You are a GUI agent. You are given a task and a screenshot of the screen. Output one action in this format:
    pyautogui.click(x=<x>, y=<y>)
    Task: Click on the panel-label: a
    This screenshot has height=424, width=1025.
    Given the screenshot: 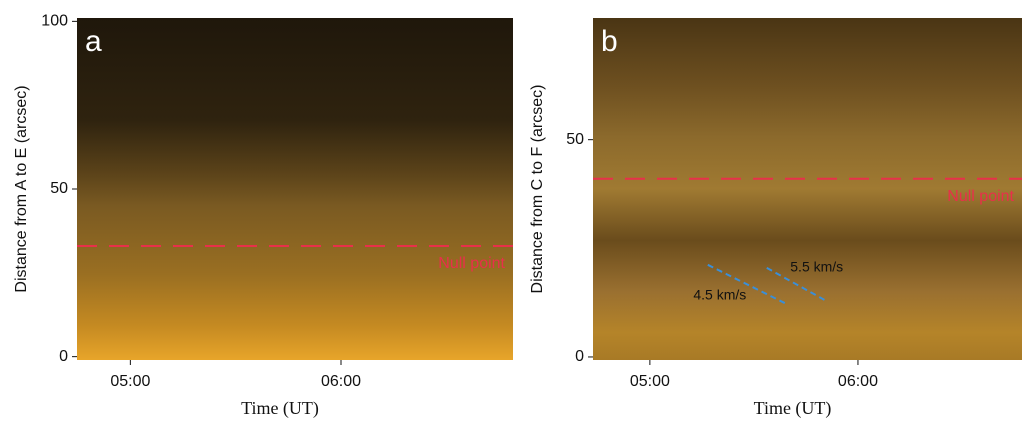 What is the action you would take?
    pyautogui.click(x=93, y=41)
    